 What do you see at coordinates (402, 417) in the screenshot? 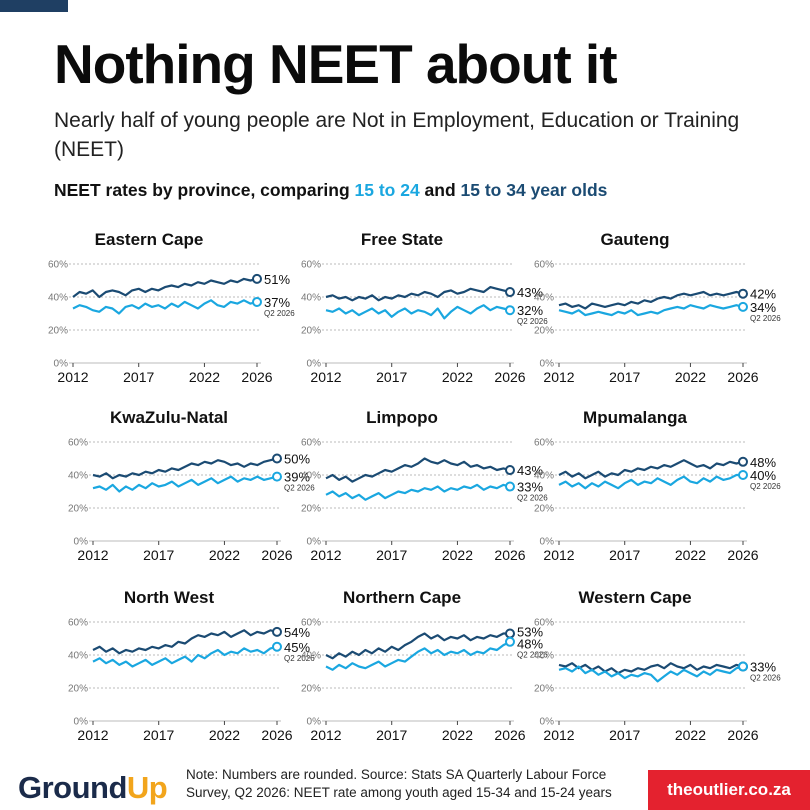
I see `chart-title: Limpopo` at bounding box center [402, 417].